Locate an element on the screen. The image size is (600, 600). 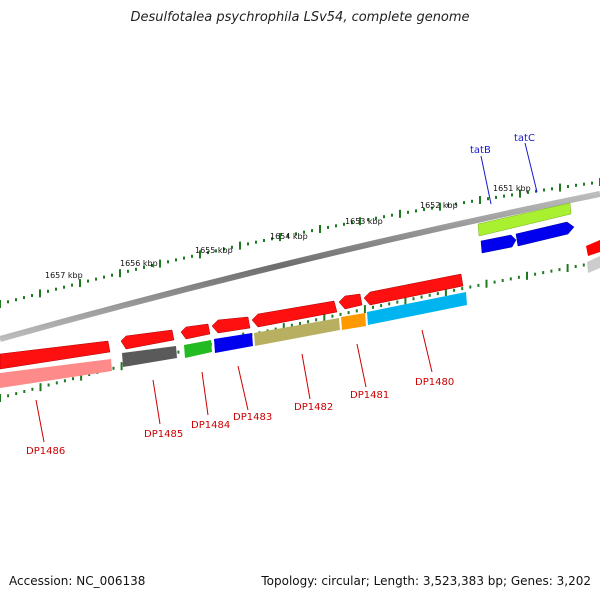
kbp-label-1654: 1654 kbp is located at coordinates (289, 236).